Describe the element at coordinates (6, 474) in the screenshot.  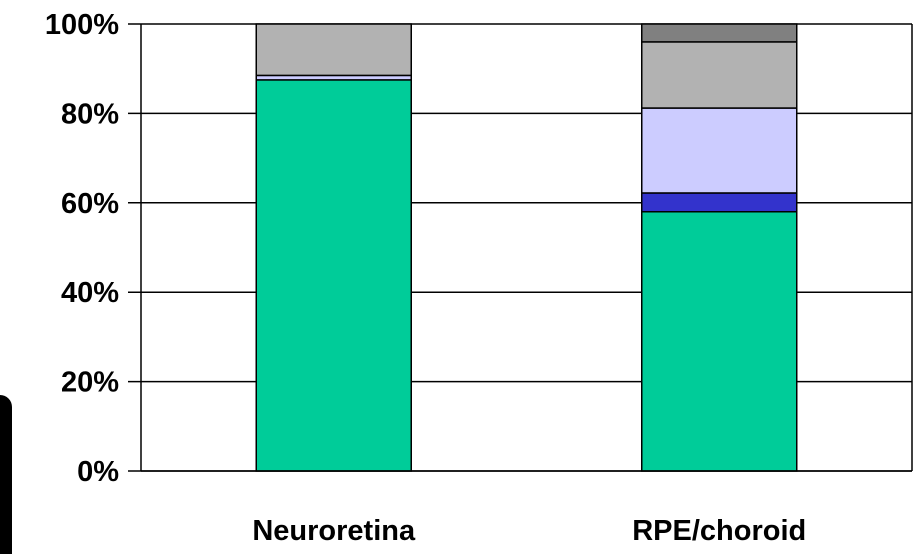
I see `decorative-side-shape` at that location.